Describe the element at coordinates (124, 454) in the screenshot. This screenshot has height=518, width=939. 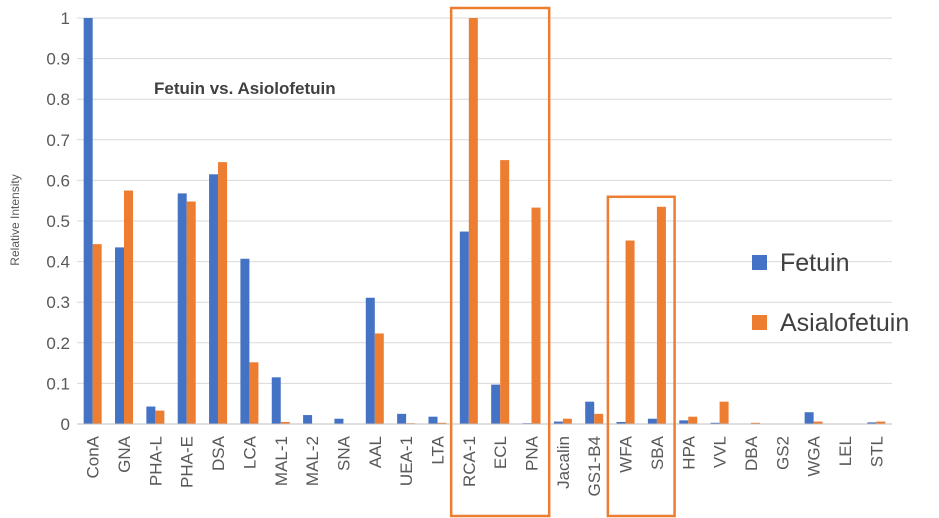
I see `x-tick-label: GNA` at that location.